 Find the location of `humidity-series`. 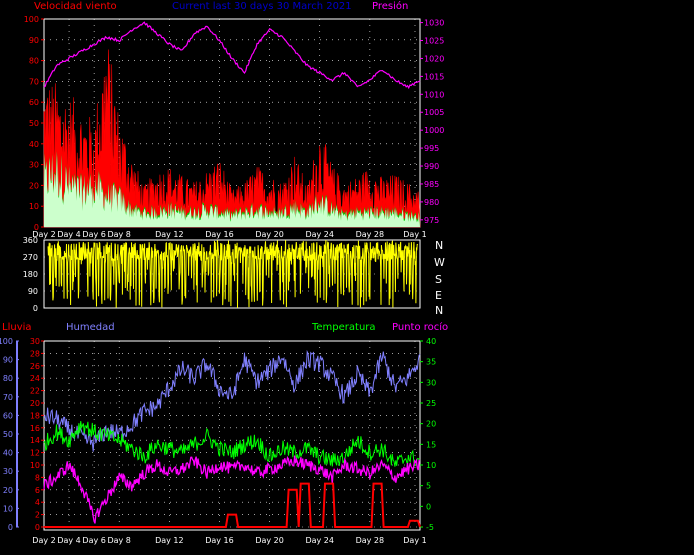

humidity-series is located at coordinates (232, 400).